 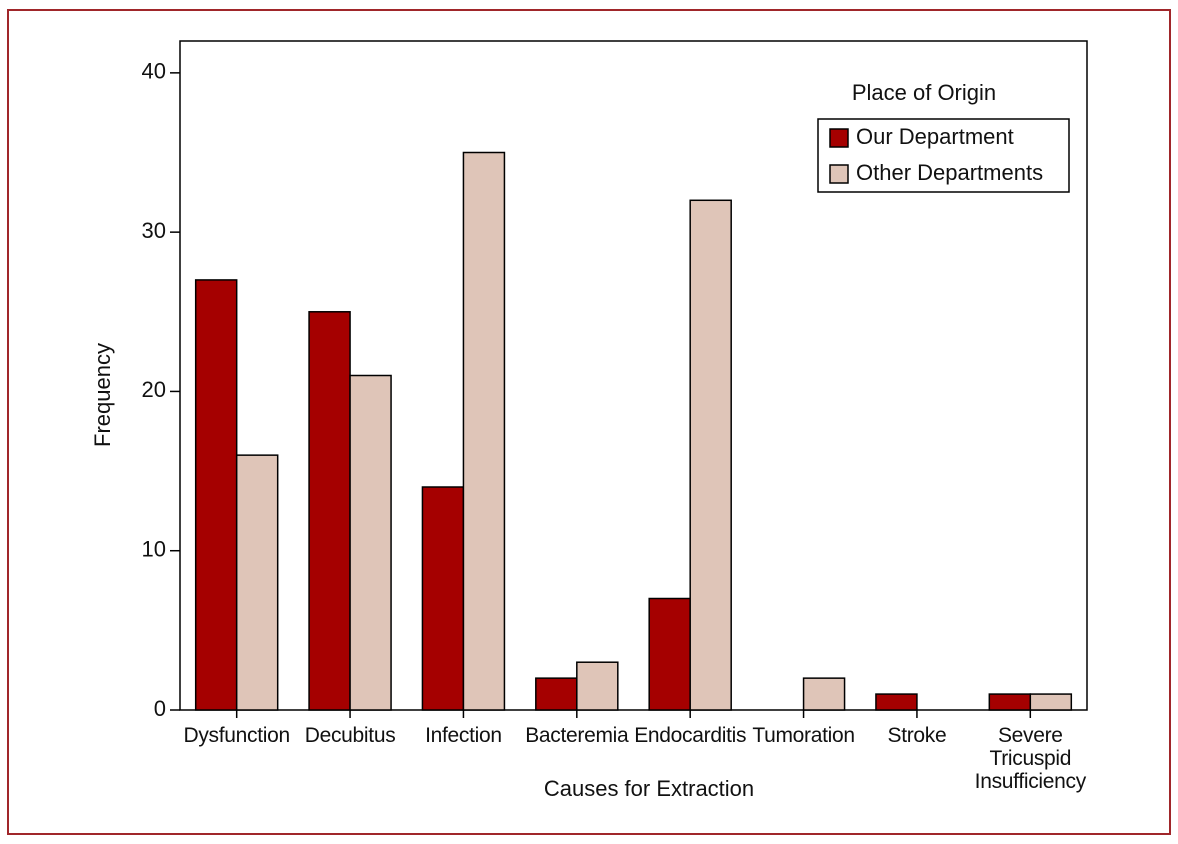 I want to click on x-tick-label: Decubitus, so click(x=350, y=735).